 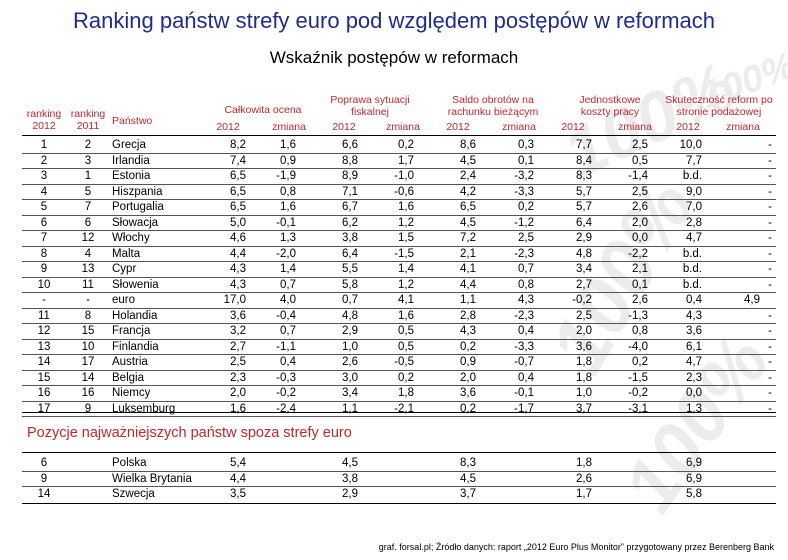 What do you see at coordinates (584, 160) in the screenshot?
I see `cell-labor-costs-2012: 8,4` at bounding box center [584, 160].